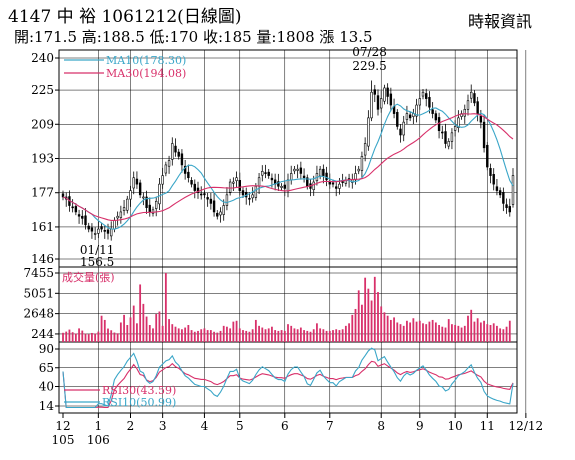  I want to click on x-tick-label: 9, so click(420, 426).